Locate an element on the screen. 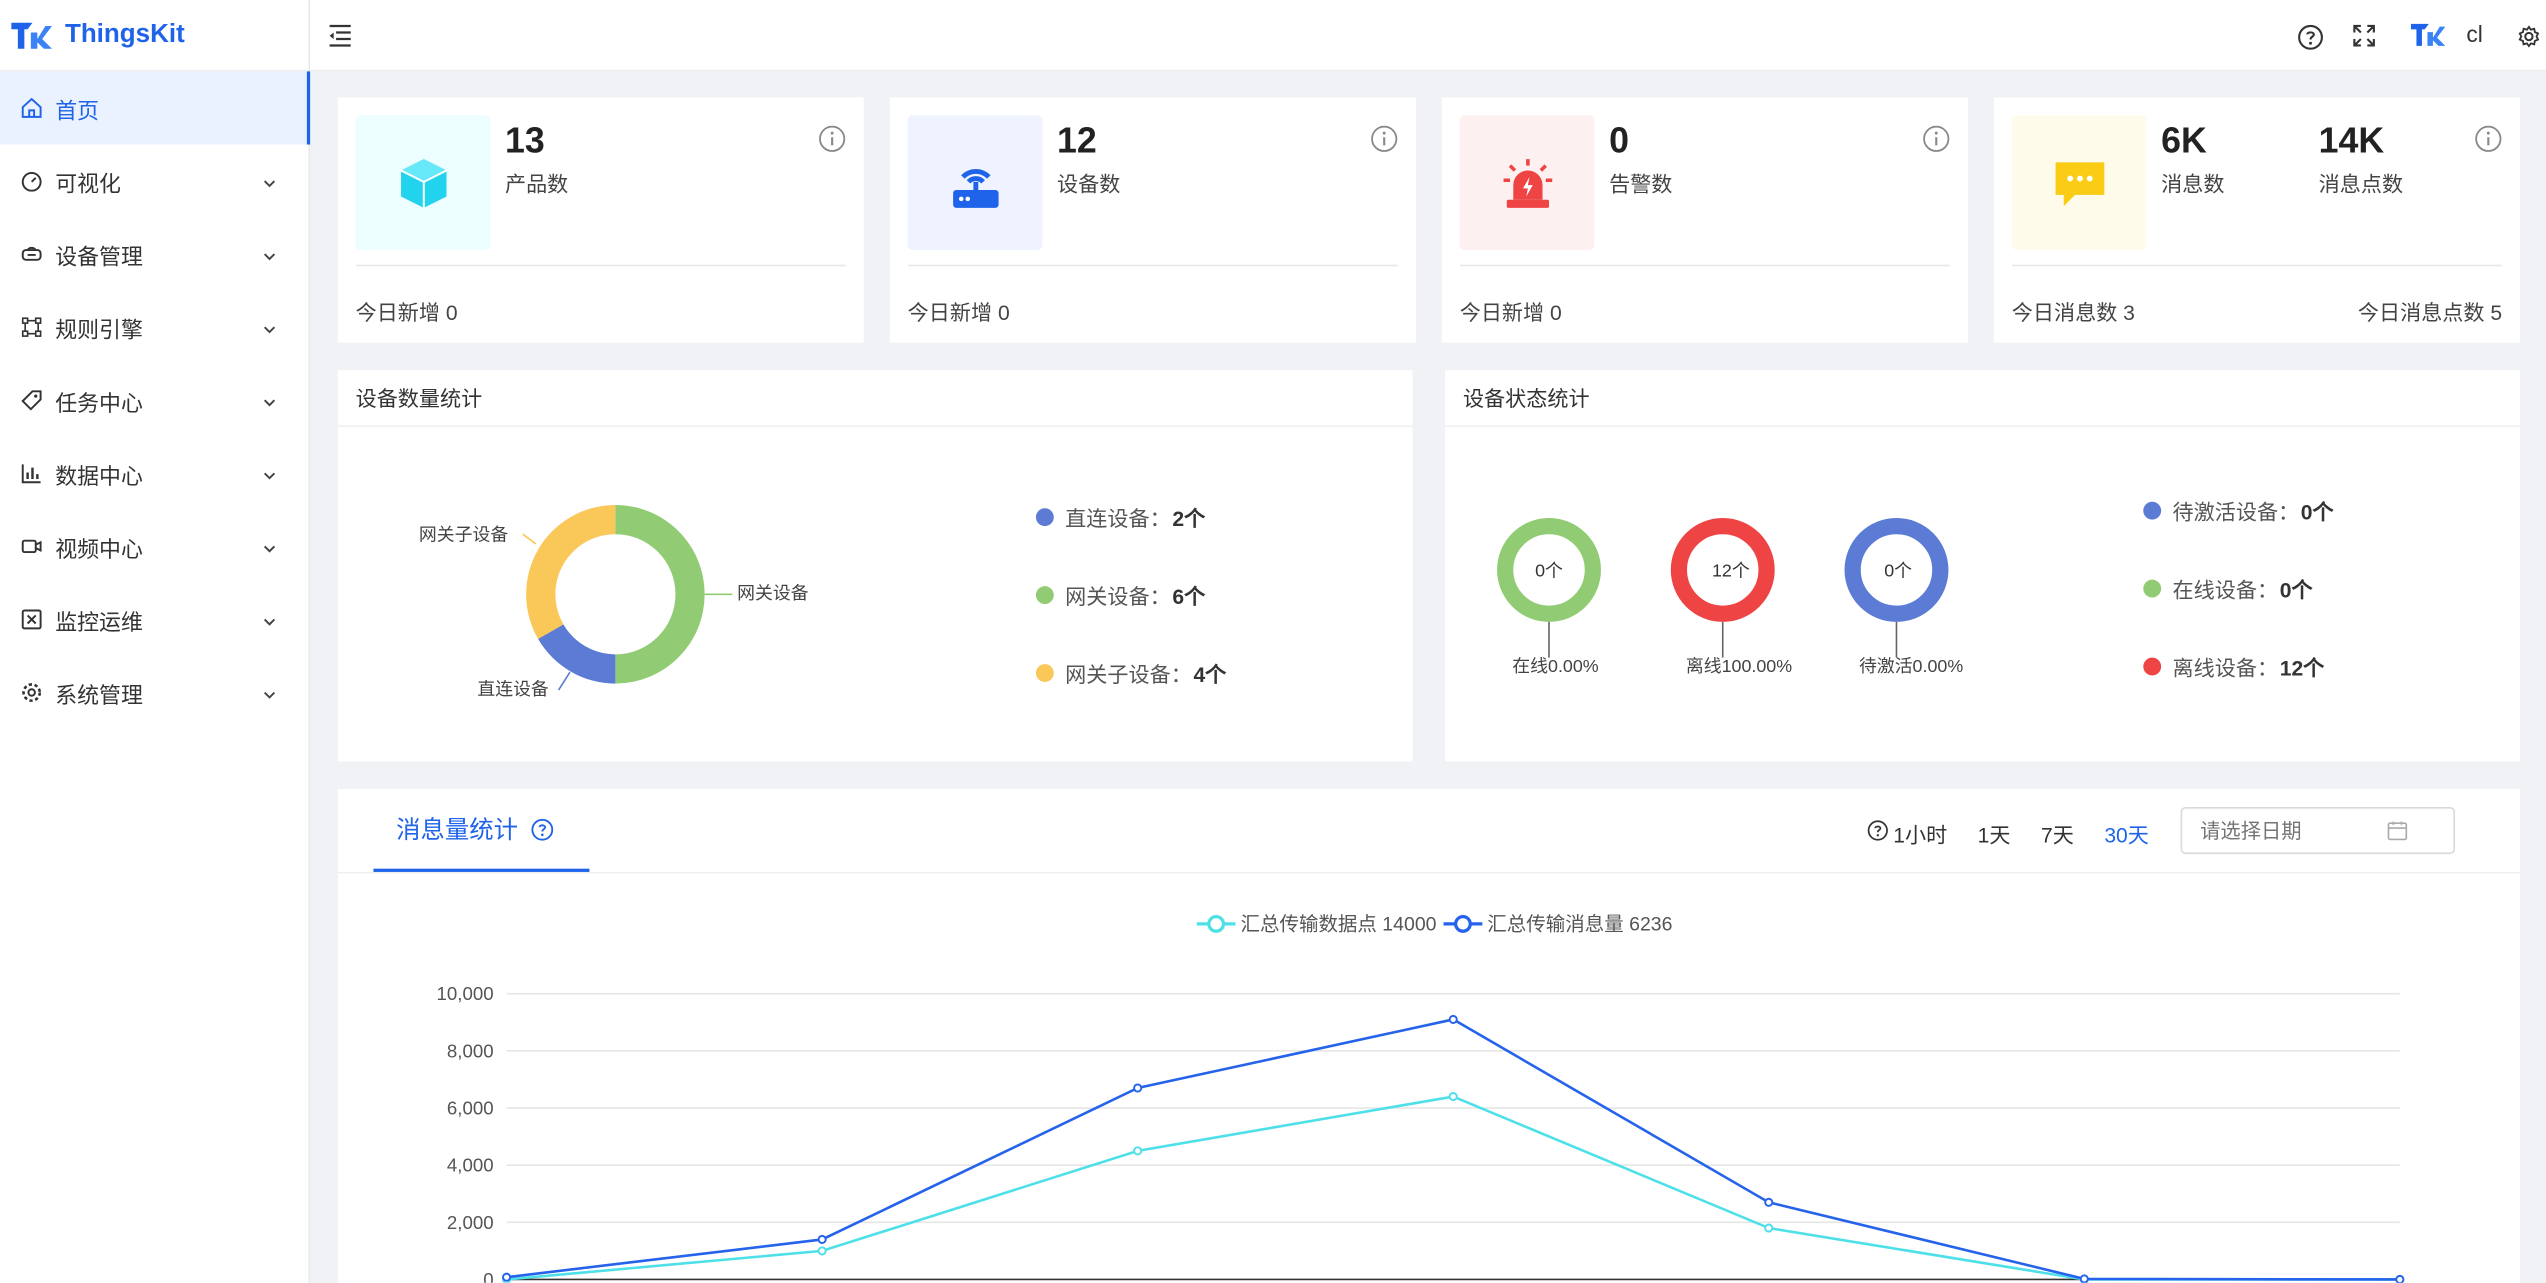  legend-direct: 直连设备： 2个 is located at coordinates (1120, 517).